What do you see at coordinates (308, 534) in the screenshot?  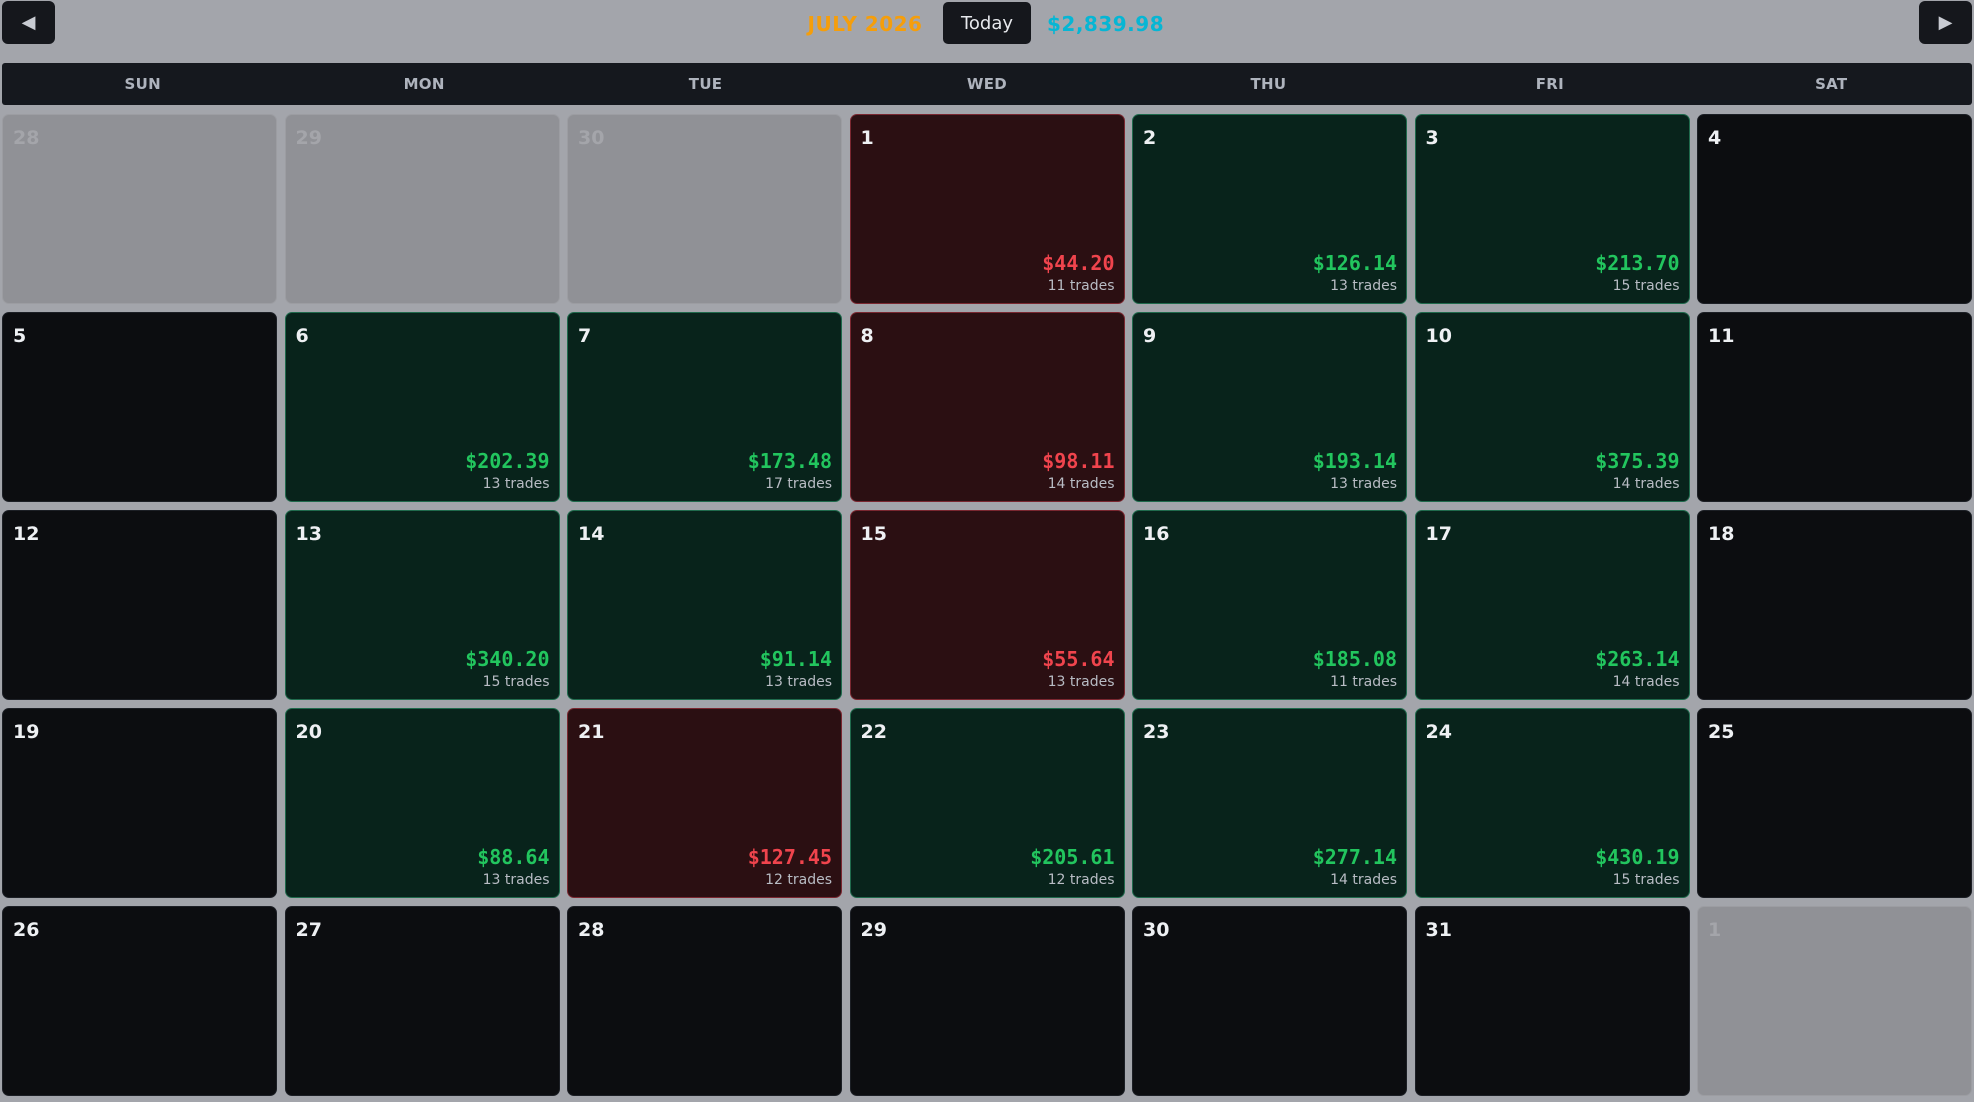 I see `day-number: 13` at bounding box center [308, 534].